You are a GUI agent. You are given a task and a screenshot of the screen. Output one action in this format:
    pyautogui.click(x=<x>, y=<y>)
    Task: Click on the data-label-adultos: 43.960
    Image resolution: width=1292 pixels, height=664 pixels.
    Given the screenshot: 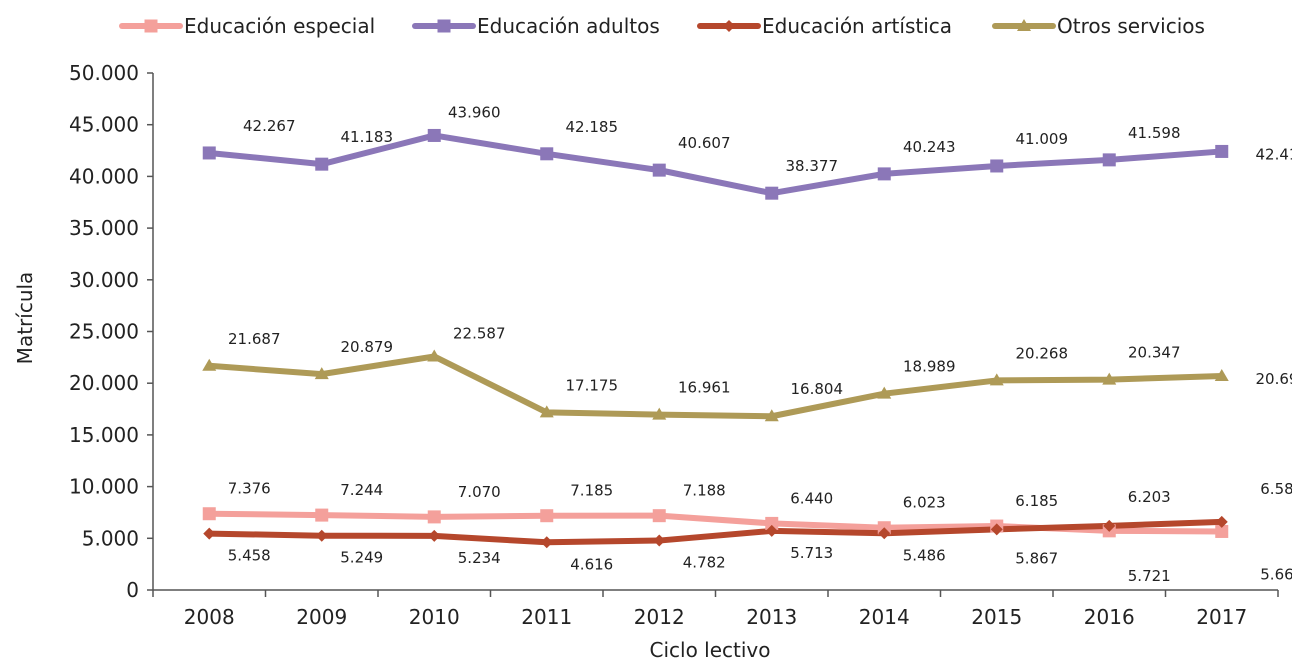 What is the action you would take?
    pyautogui.click(x=474, y=112)
    